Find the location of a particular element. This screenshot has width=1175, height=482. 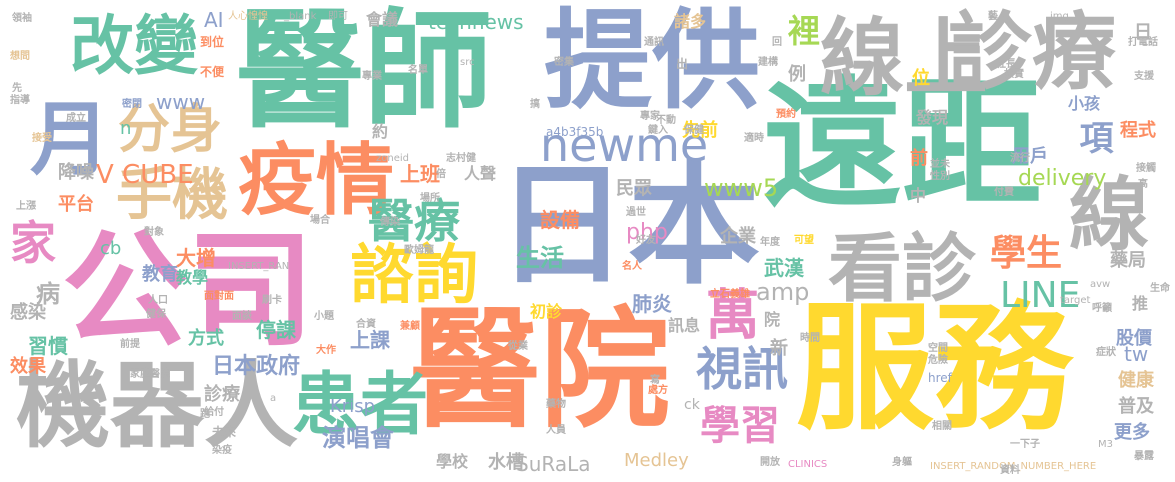

word-tw: tw is located at coordinates (1136, 354).